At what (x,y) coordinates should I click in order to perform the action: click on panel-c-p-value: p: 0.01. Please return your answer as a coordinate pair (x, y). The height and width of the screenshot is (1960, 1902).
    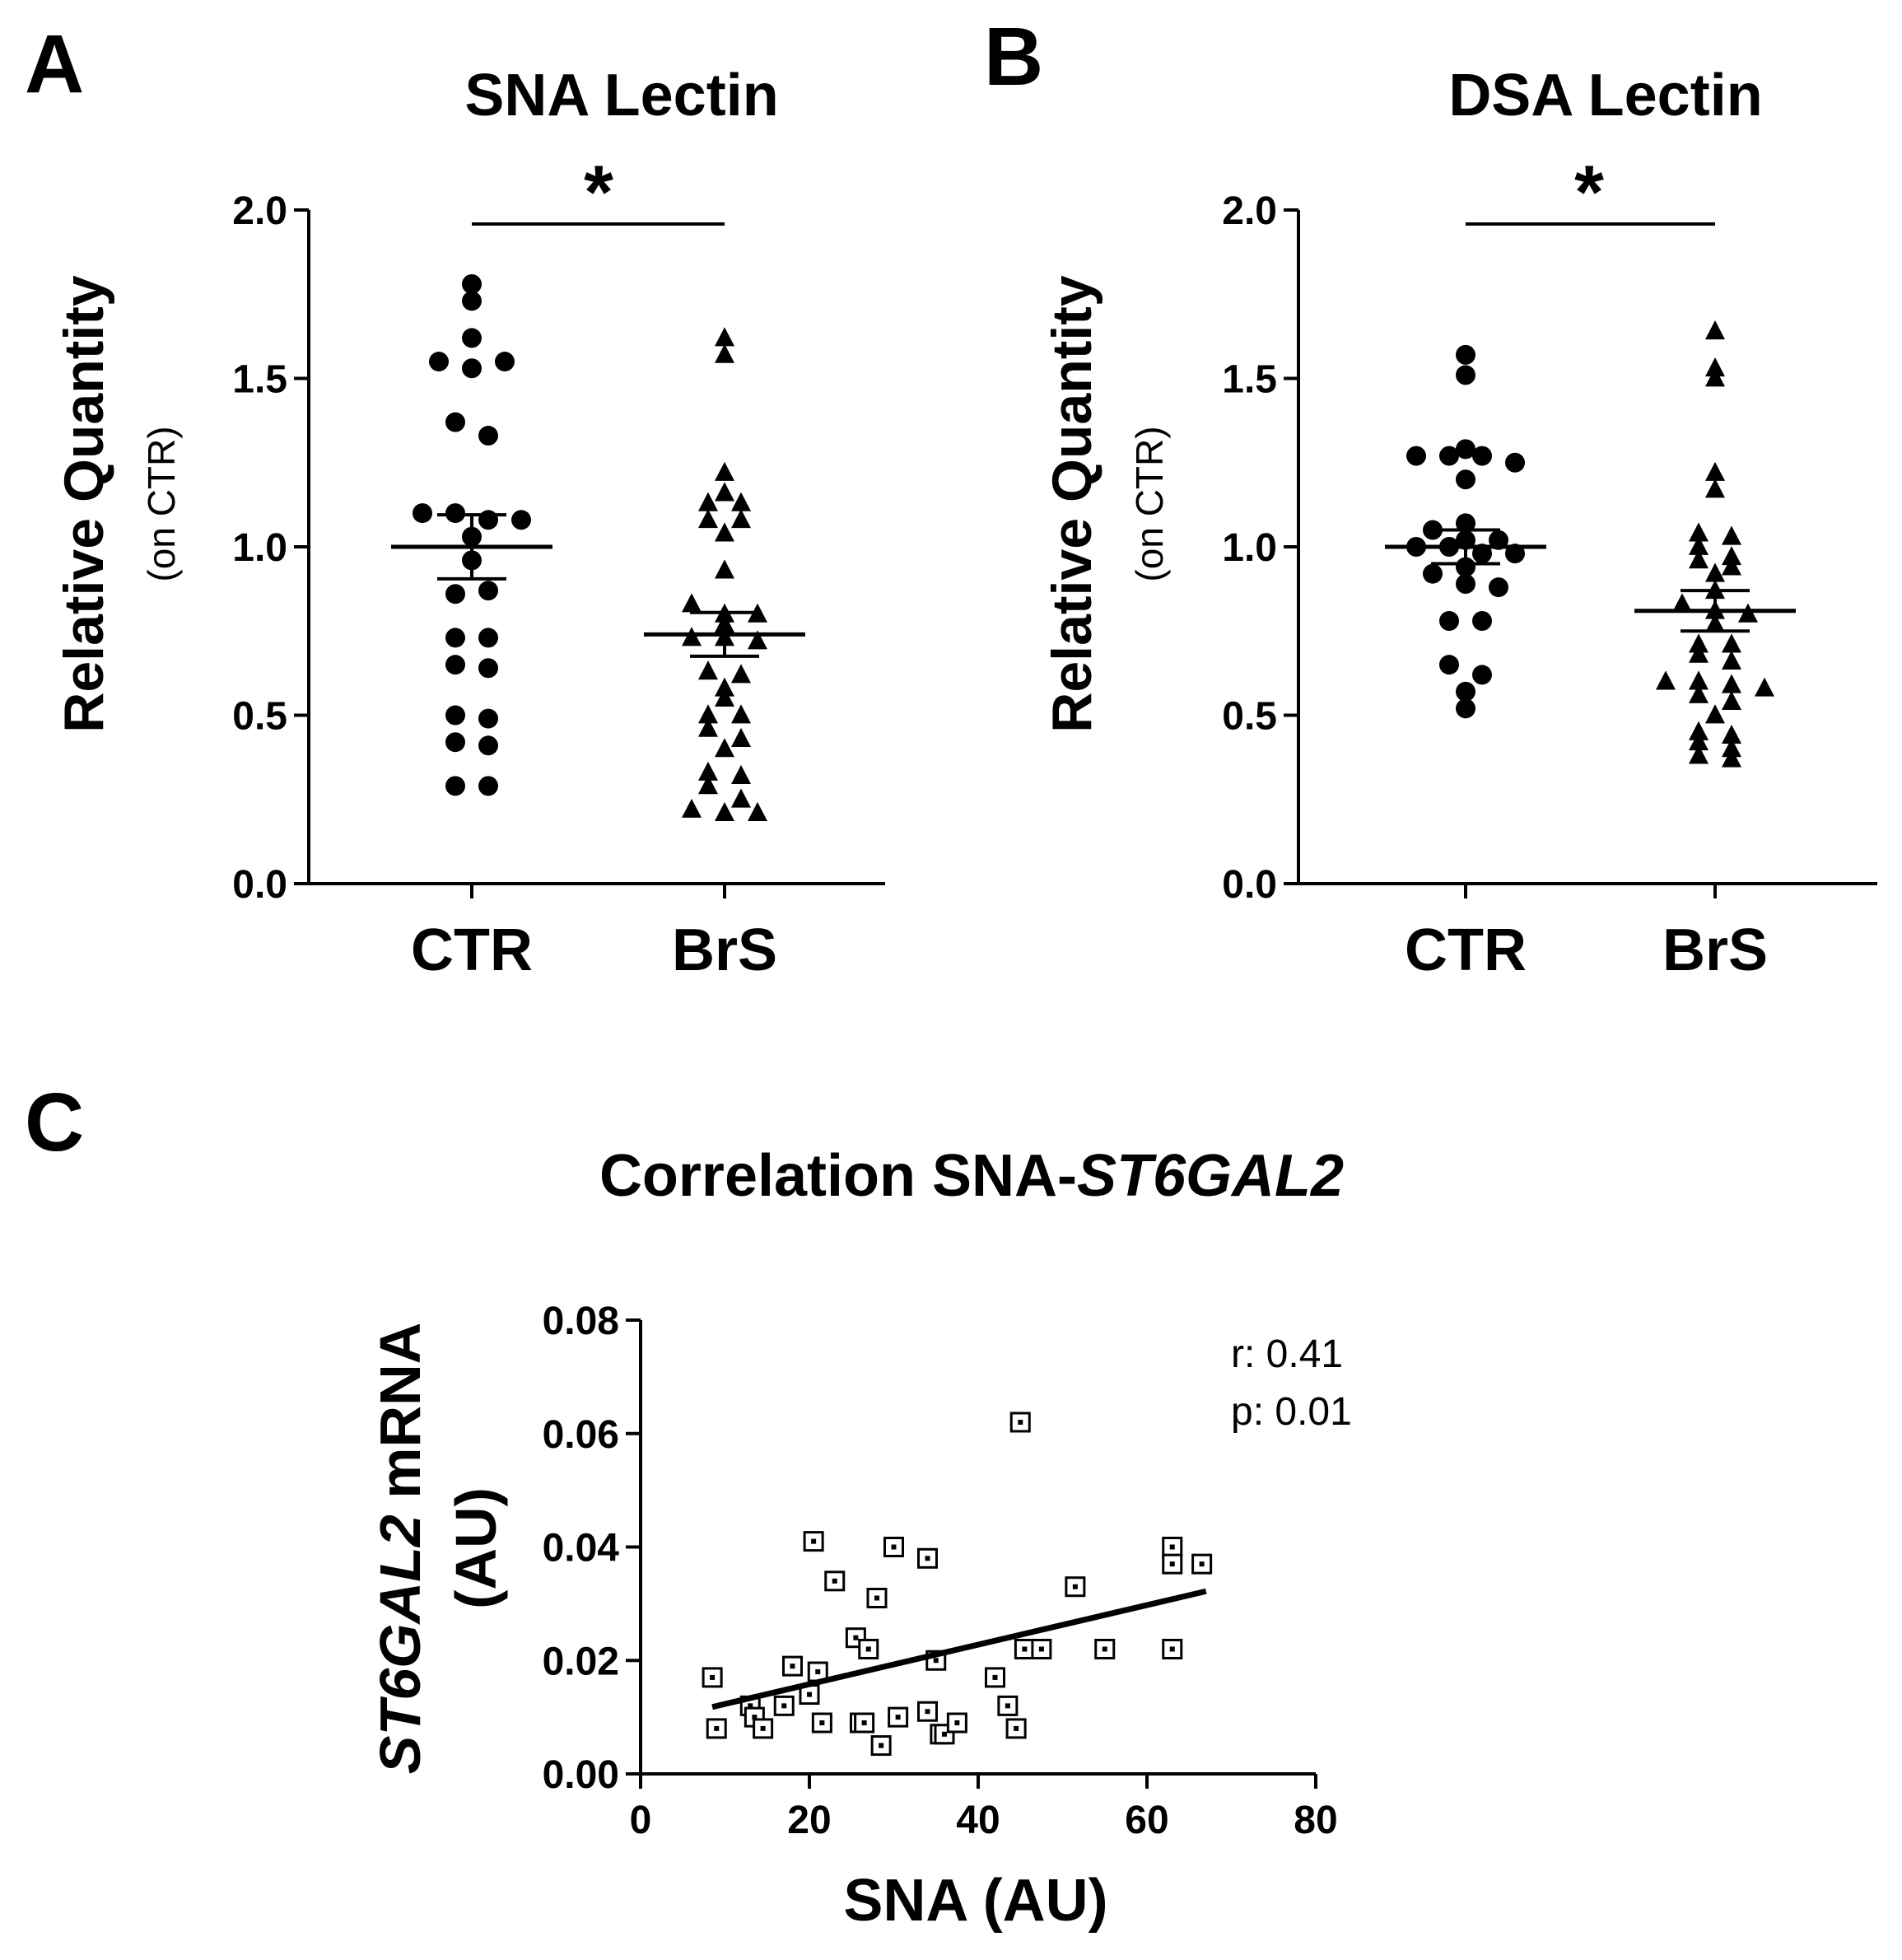
    Looking at the image, I should click on (1292, 1412).